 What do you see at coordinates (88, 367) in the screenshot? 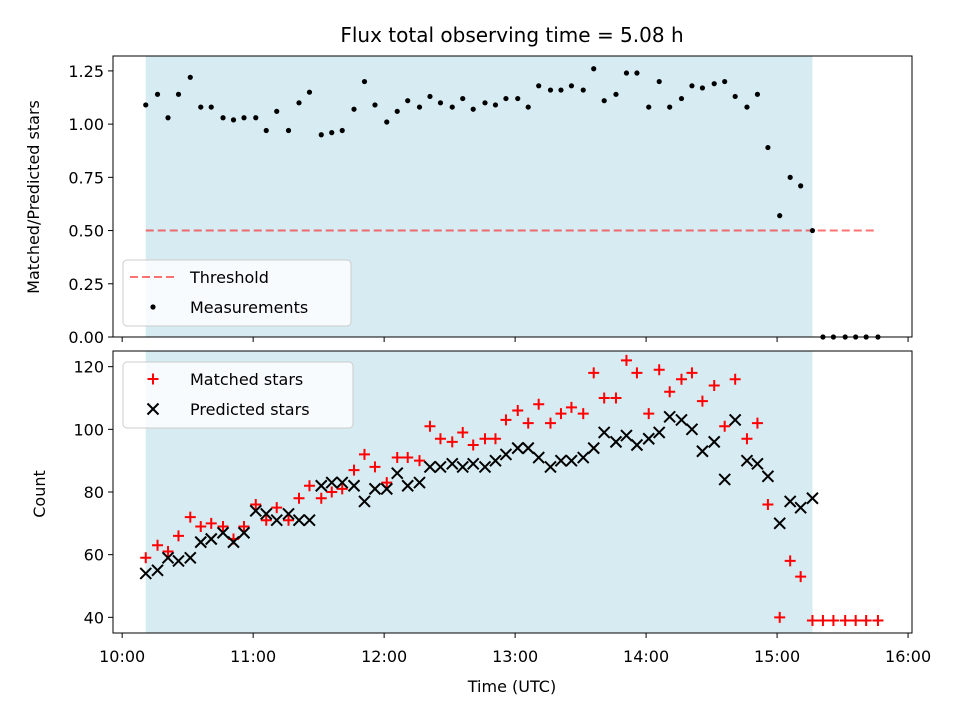
I see `y-tick-label: 120` at bounding box center [88, 367].